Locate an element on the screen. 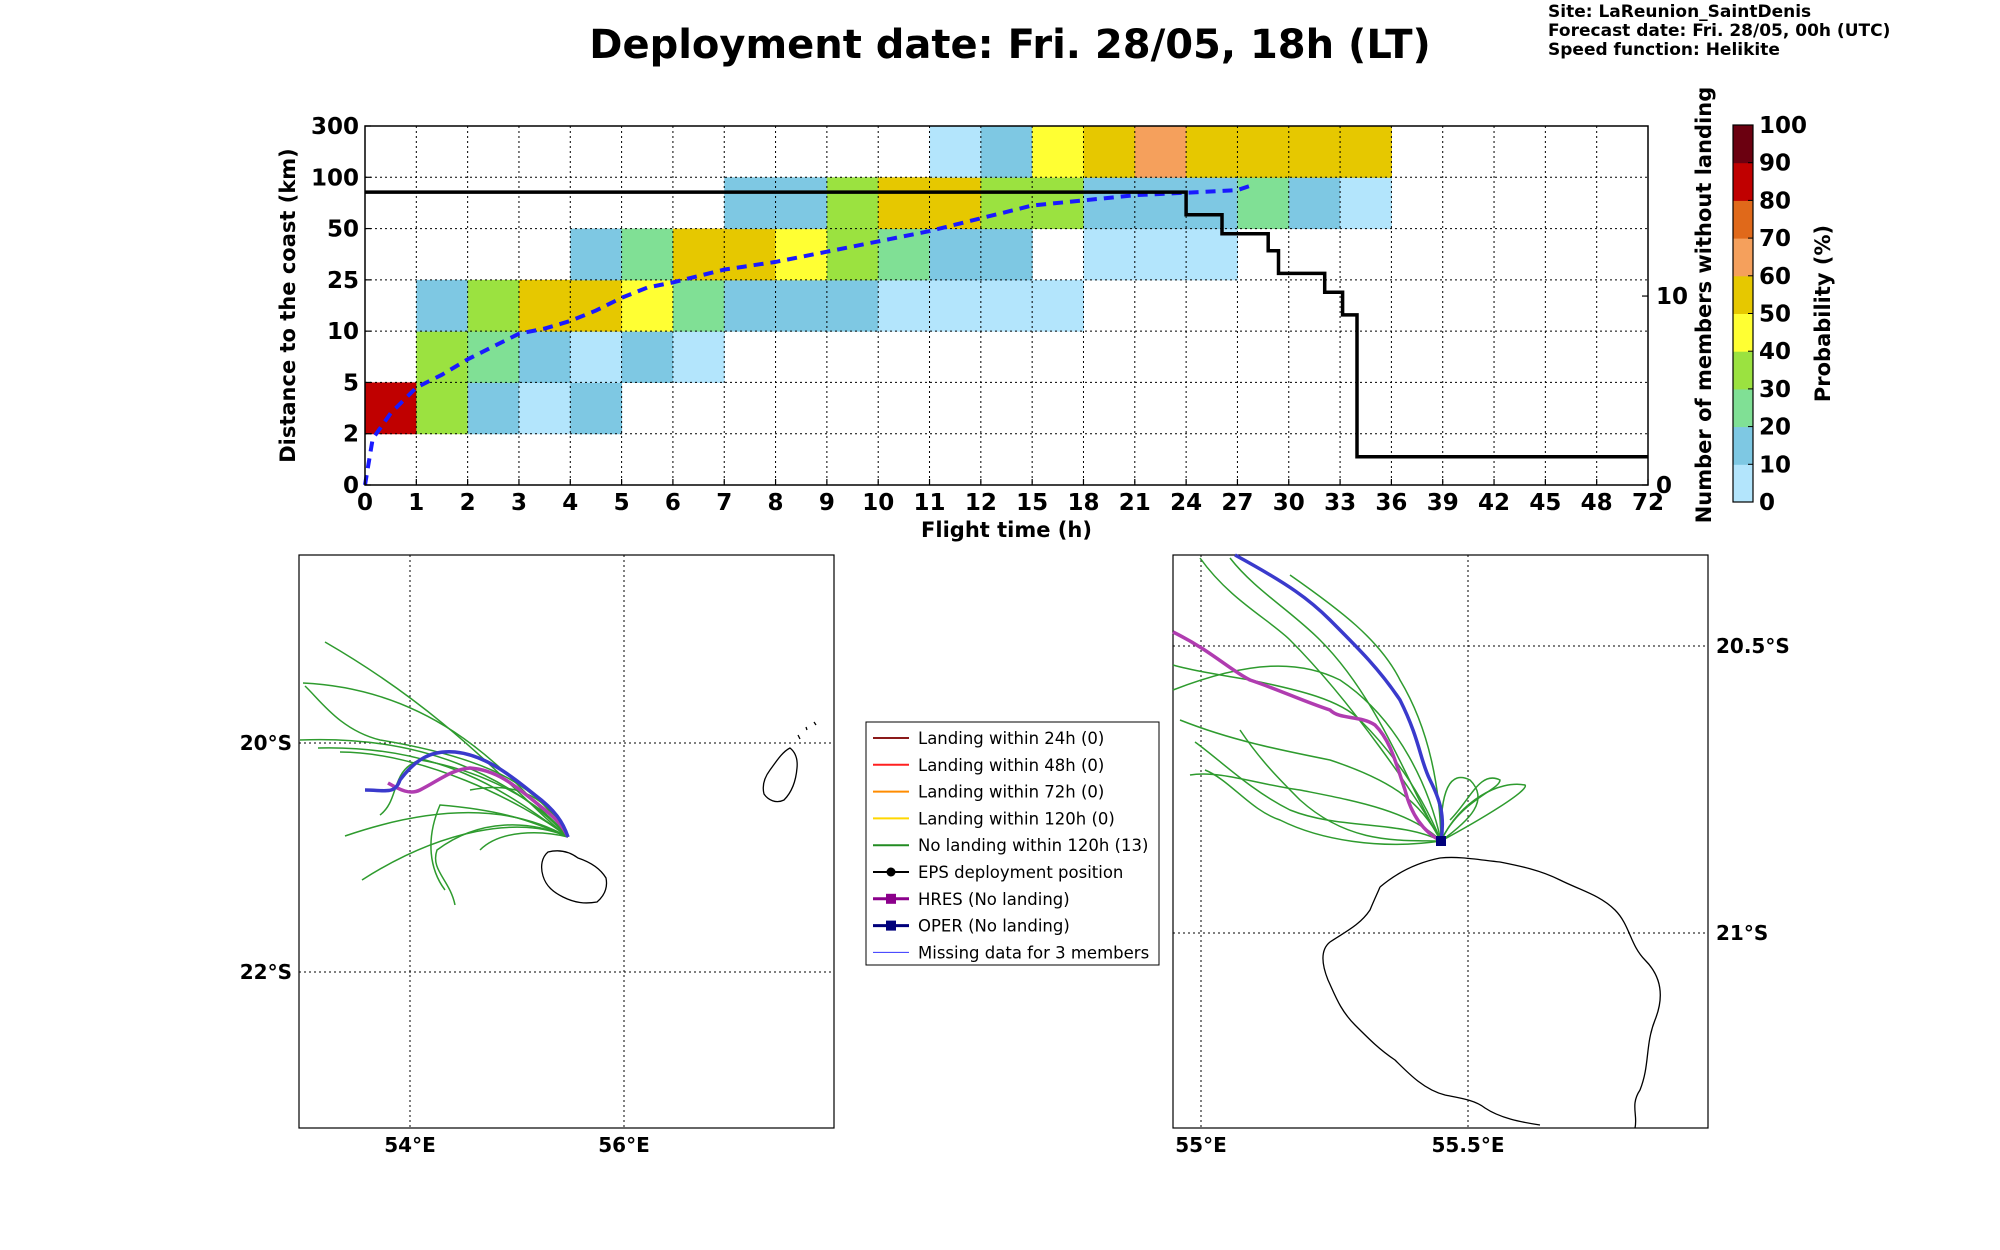 The image size is (2000, 1250). members-without-landing-line is located at coordinates (1006, 324).